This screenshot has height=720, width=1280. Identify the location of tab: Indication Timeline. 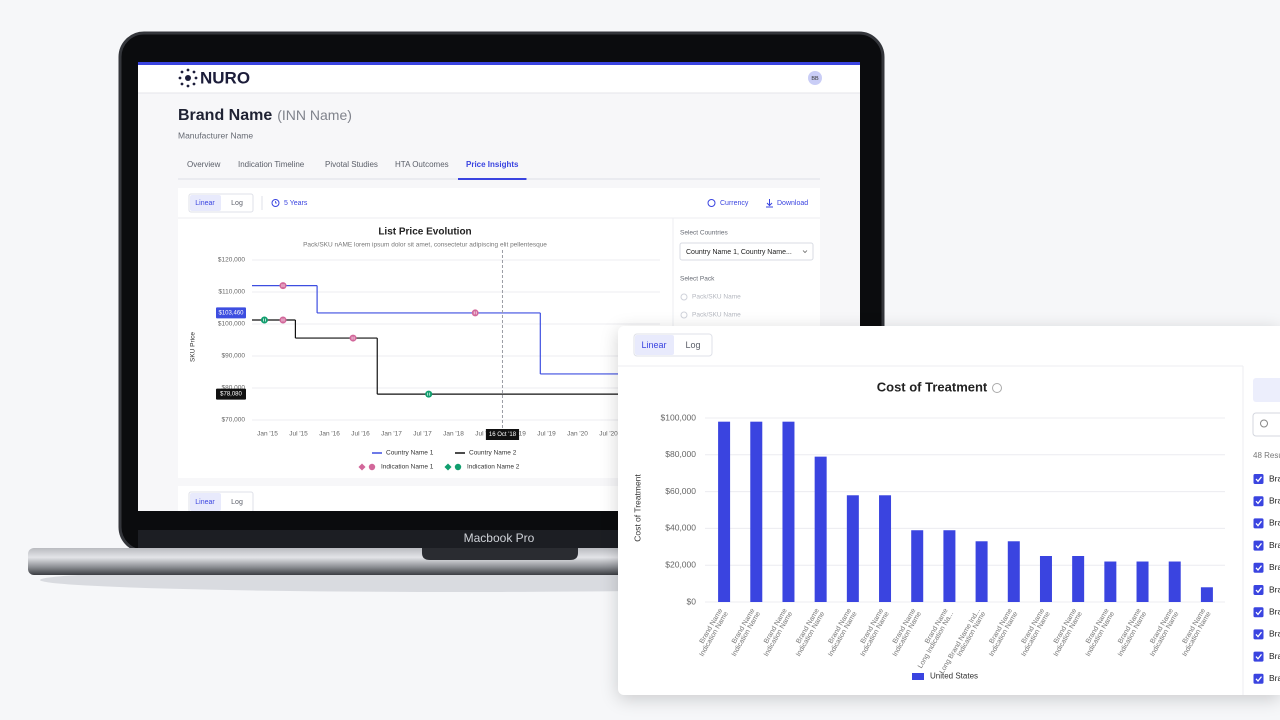
(271, 164).